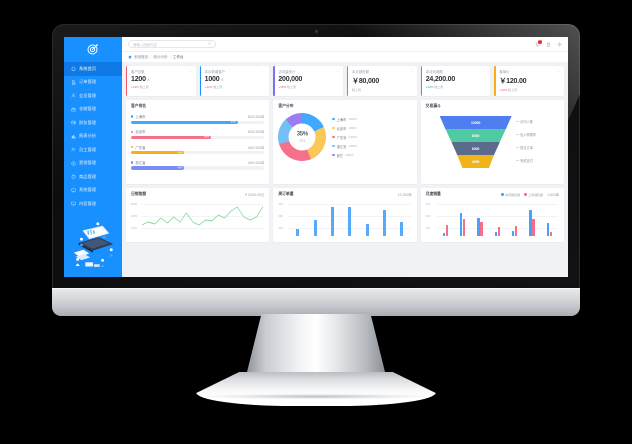 Image resolution: width=632 pixels, height=444 pixels. I want to click on sidebar-item-reports: 报表分析, so click(93, 137).